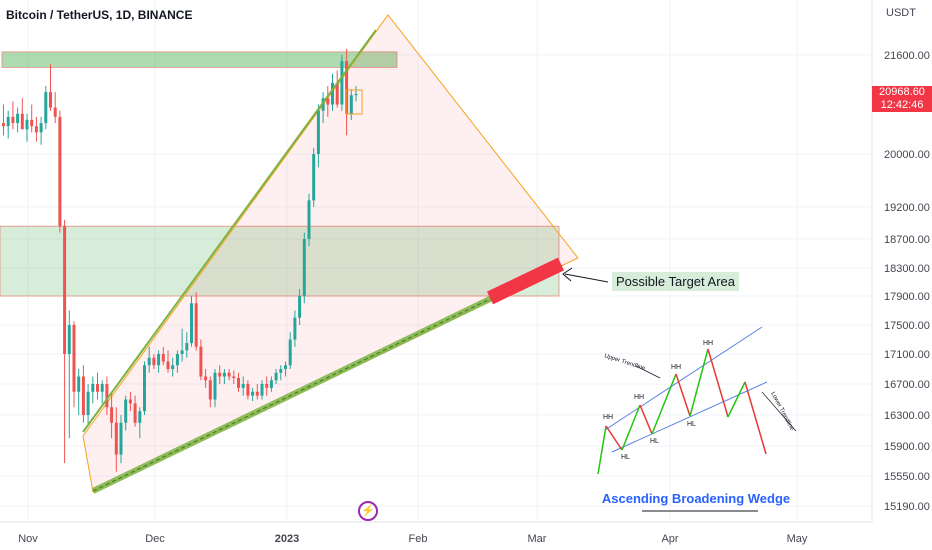 This screenshot has width=932, height=550. What do you see at coordinates (368, 511) in the screenshot?
I see `tradingview-idea-icon: ⚡` at bounding box center [368, 511].